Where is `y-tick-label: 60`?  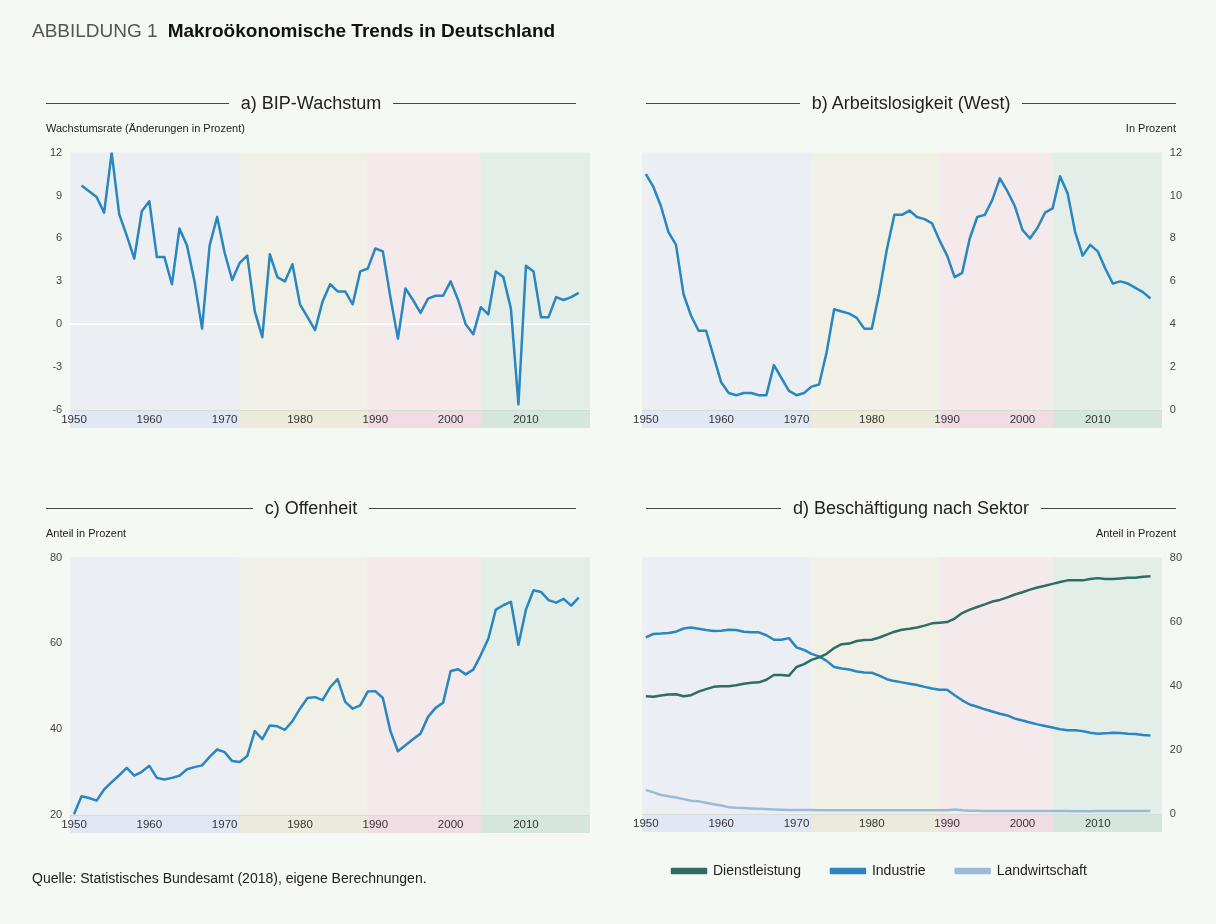 y-tick-label: 60 is located at coordinates (56, 642).